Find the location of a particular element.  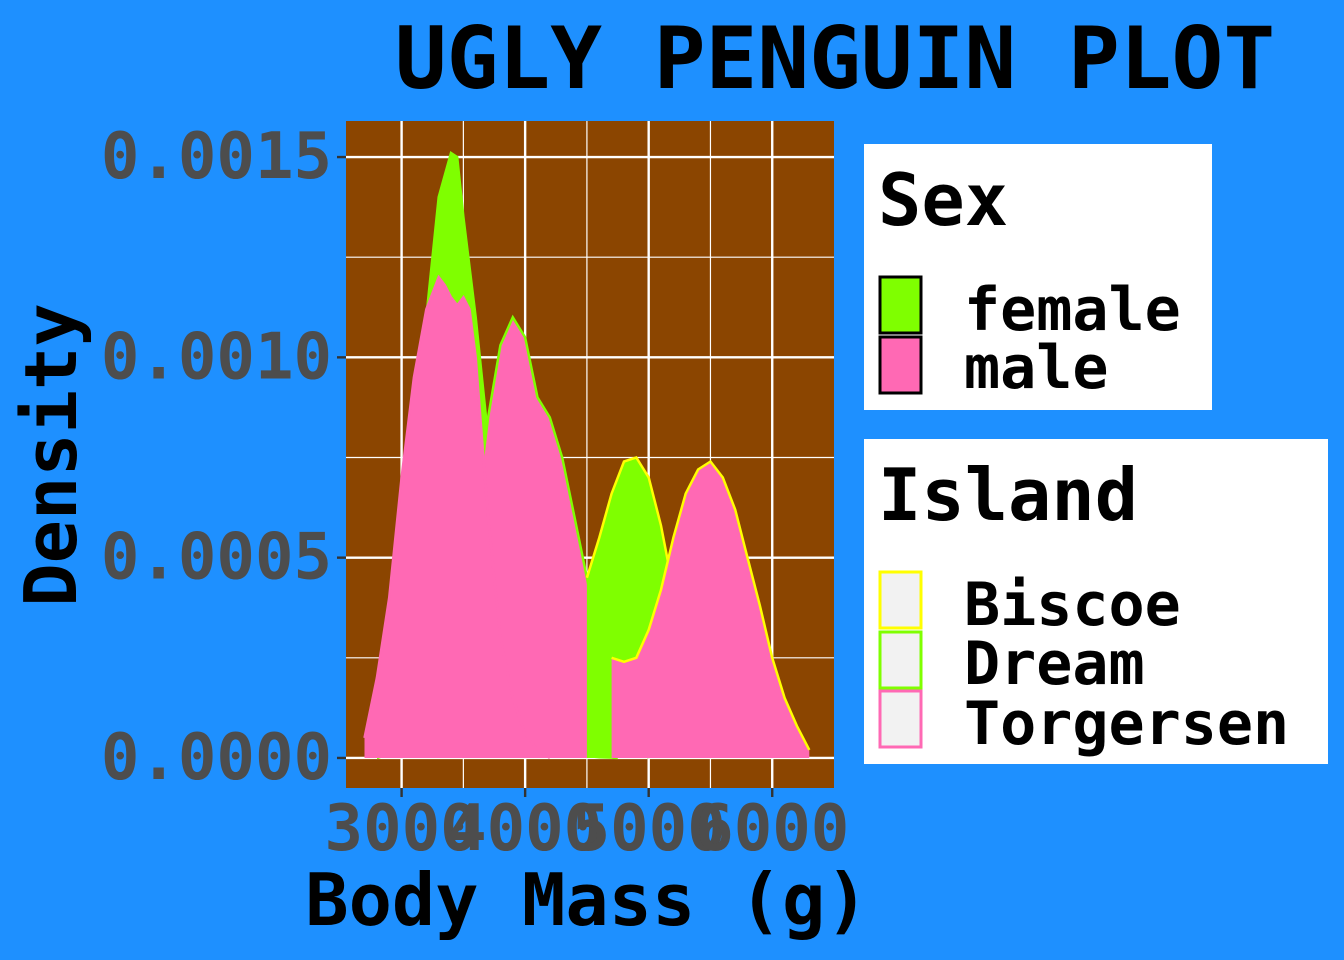

x-tick-label: 6000 is located at coordinates (772, 829).